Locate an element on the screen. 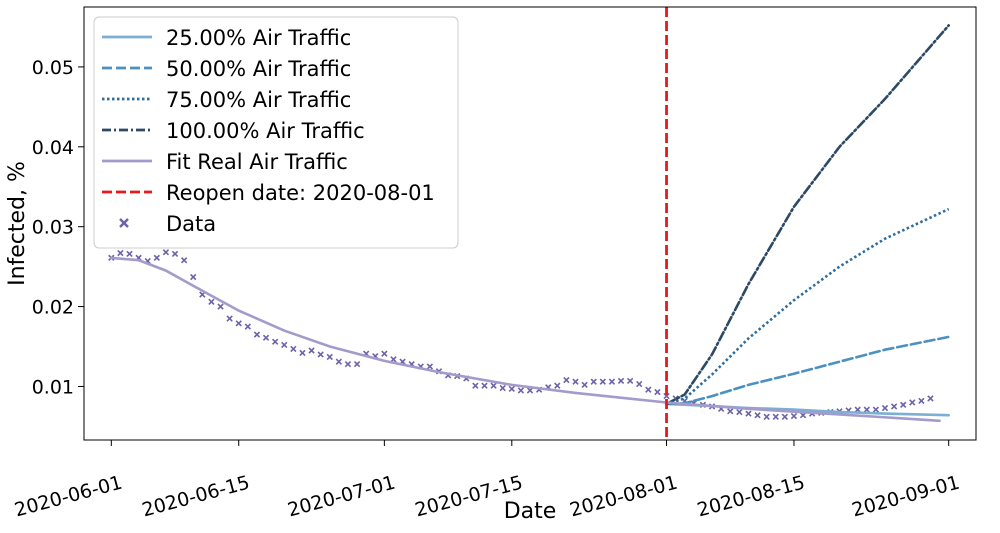  legend-item: 75.00% Air Traffic is located at coordinates (226, 100).